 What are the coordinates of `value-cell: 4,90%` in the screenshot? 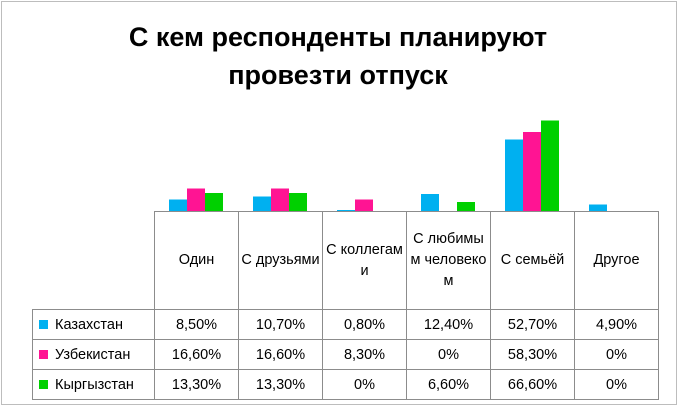 It's located at (616, 324).